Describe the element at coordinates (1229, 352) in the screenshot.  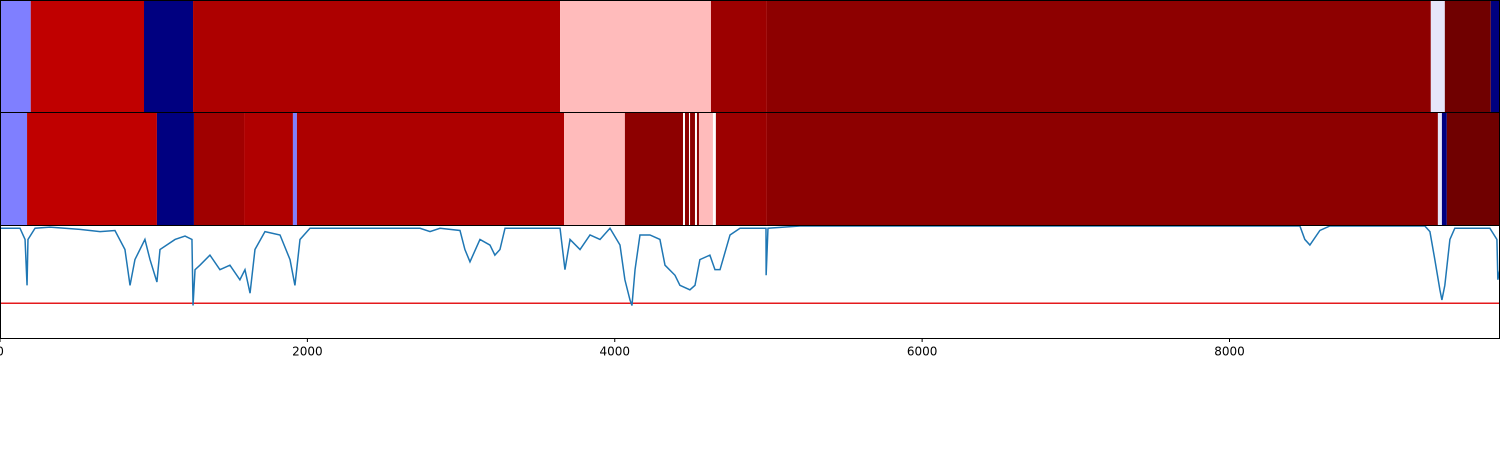
I see `x-tick-label: 8000` at that location.